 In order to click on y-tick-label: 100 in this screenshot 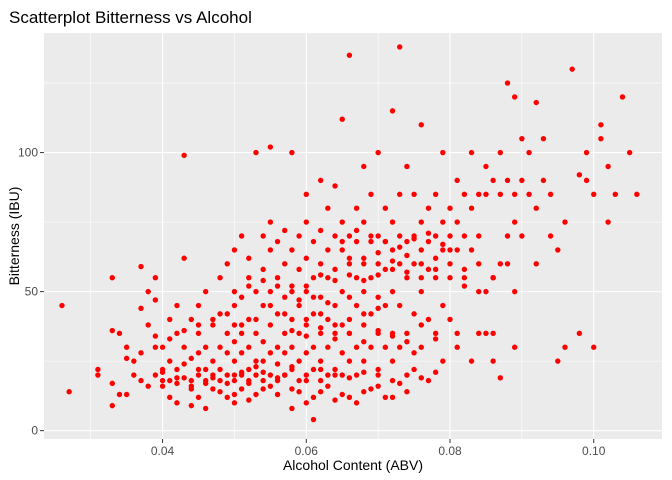, I will do `click(28, 153)`.